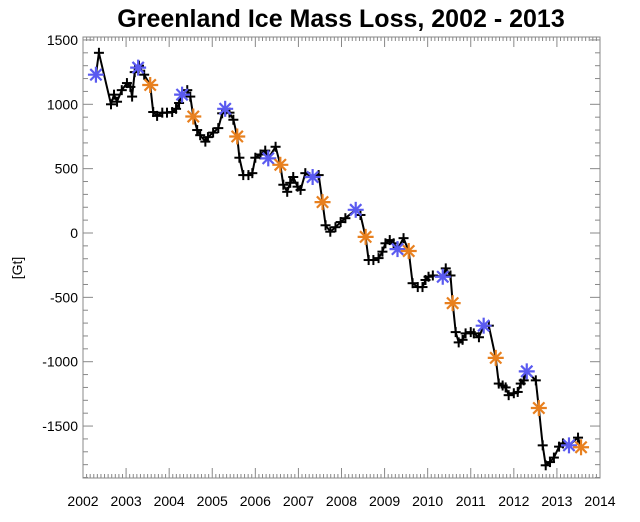 This screenshot has width=640, height=522. What do you see at coordinates (62, 104) in the screenshot?
I see `y-tick-label: 1000` at bounding box center [62, 104].